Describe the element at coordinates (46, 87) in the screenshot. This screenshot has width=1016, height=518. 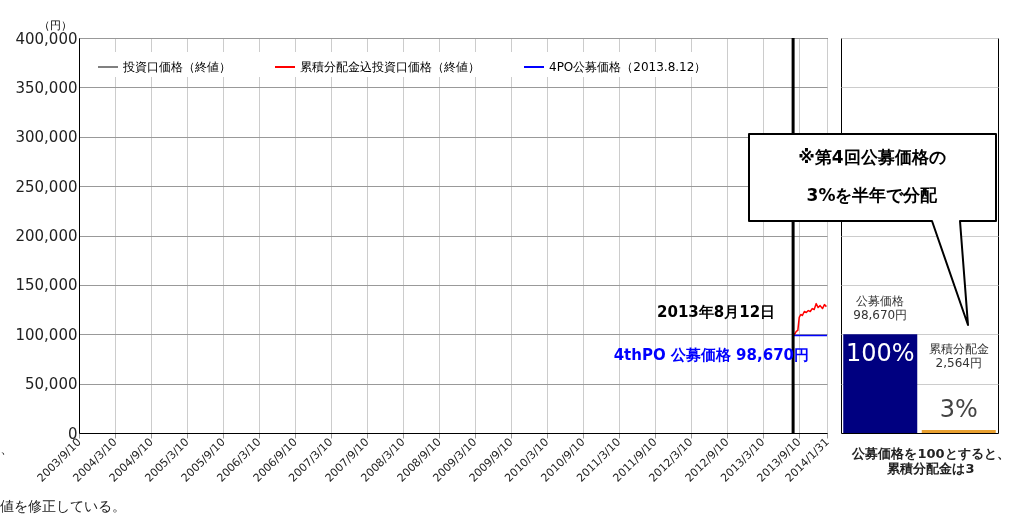
I see `y-tick-label: 350,000` at that location.